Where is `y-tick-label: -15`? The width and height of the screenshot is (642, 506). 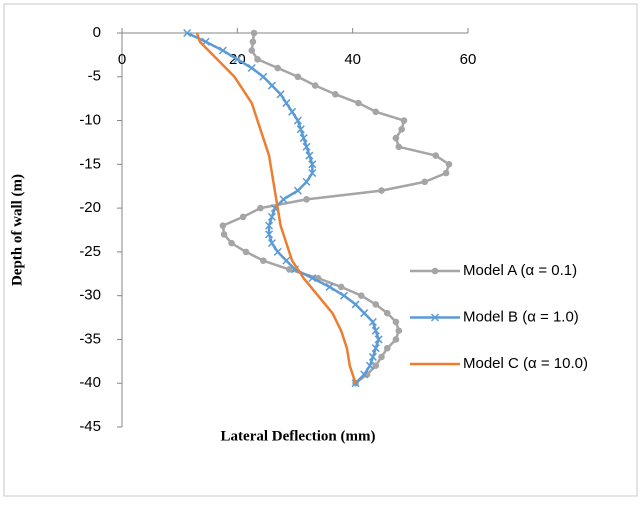 y-tick-label: -15 is located at coordinates (90, 163).